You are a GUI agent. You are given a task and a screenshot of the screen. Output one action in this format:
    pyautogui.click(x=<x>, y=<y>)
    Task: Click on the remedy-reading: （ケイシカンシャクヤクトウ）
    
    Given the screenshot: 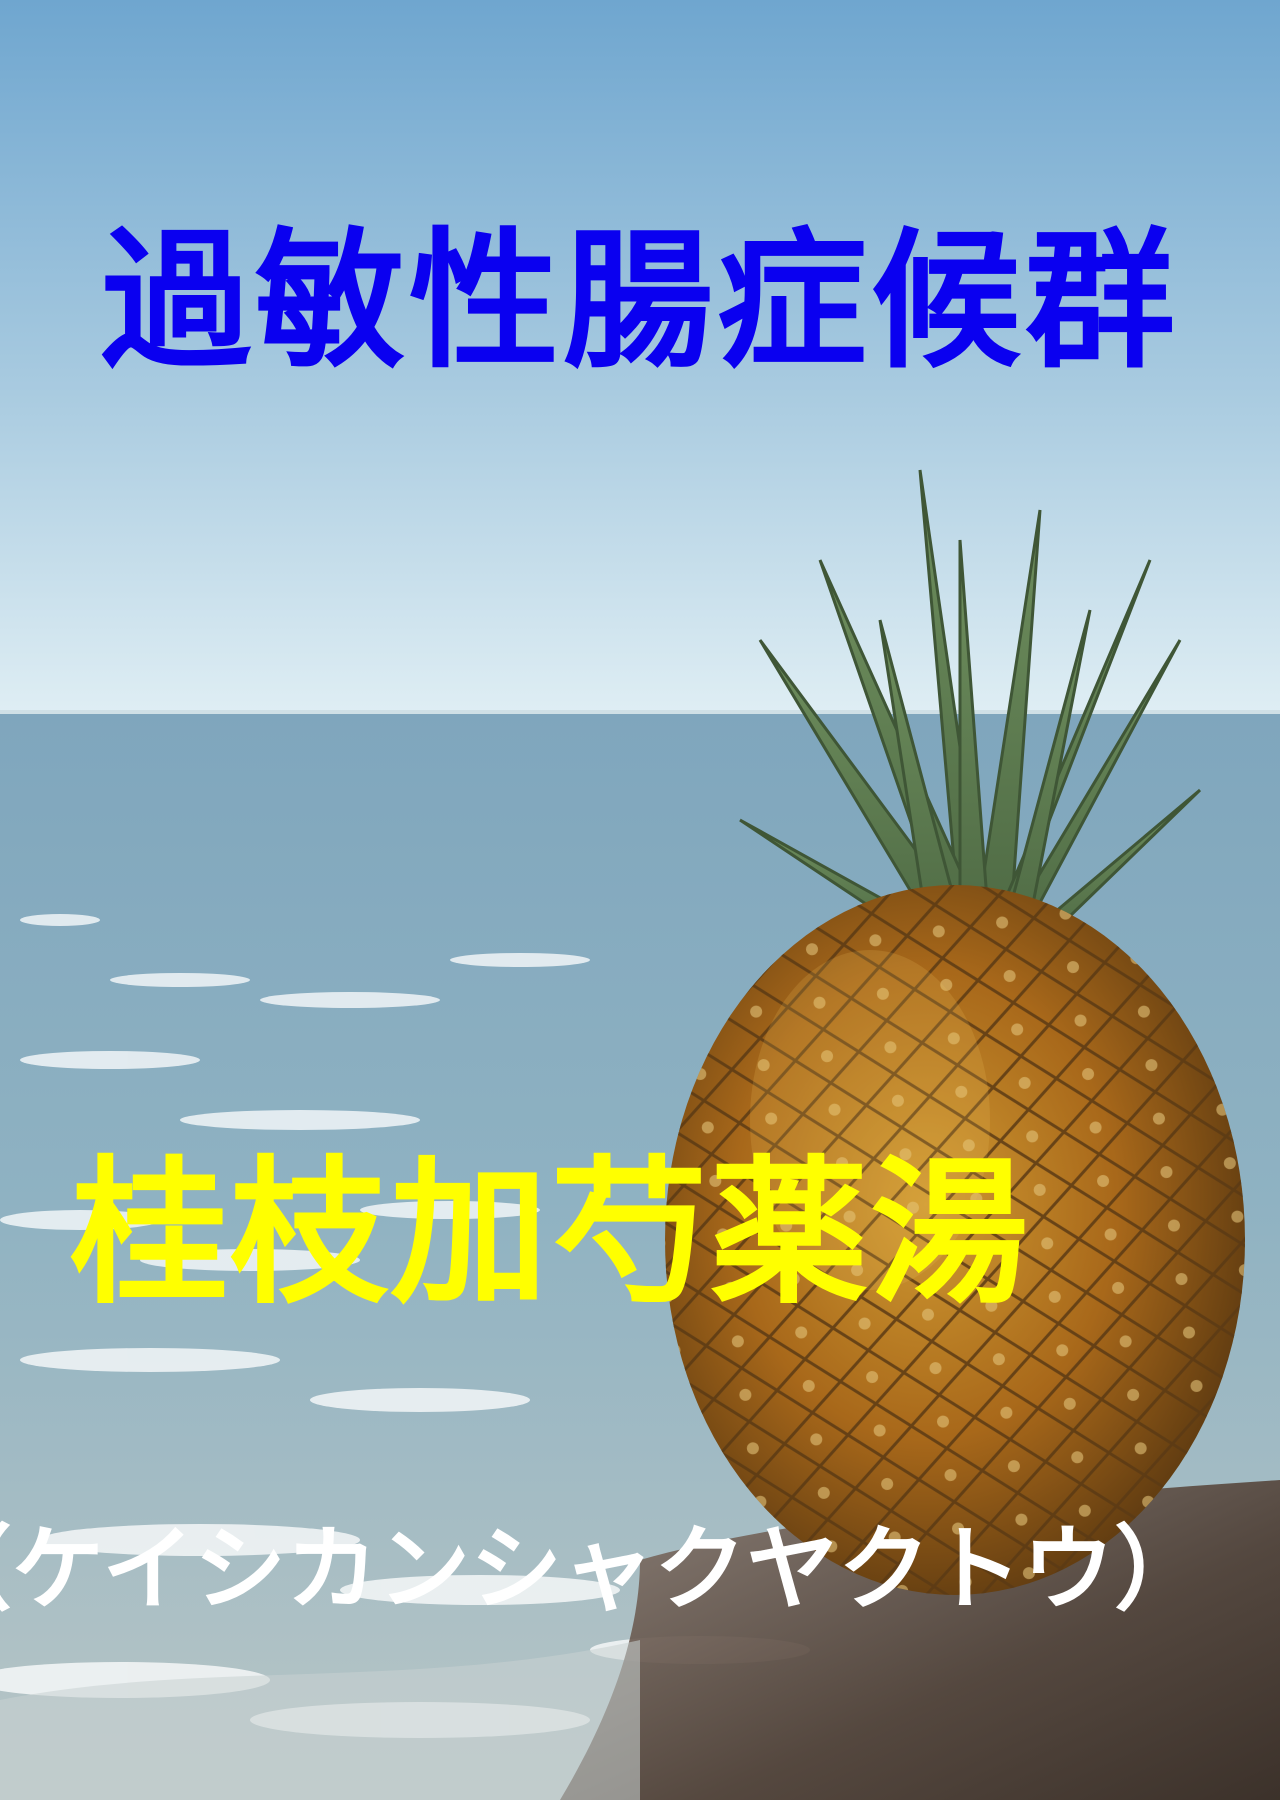 What is the action you would take?
    pyautogui.click(x=603, y=1569)
    